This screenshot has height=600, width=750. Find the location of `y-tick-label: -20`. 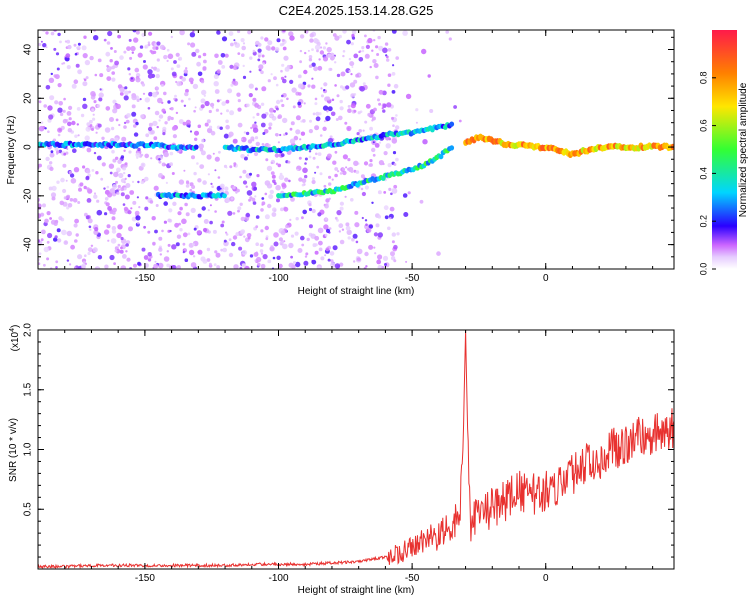

y-tick-label: -20 is located at coordinates (28, 195).